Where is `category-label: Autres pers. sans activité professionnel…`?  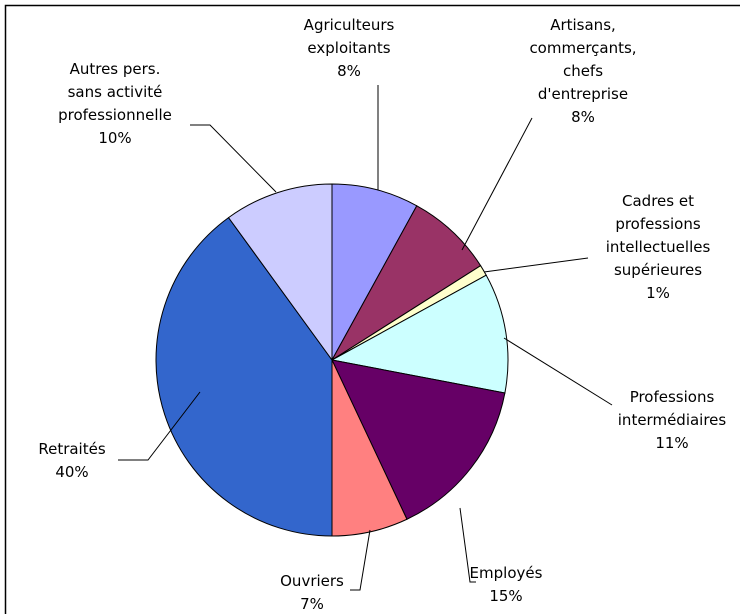
category-label: Autres pers. sans activité professionnel… is located at coordinates (115, 92).